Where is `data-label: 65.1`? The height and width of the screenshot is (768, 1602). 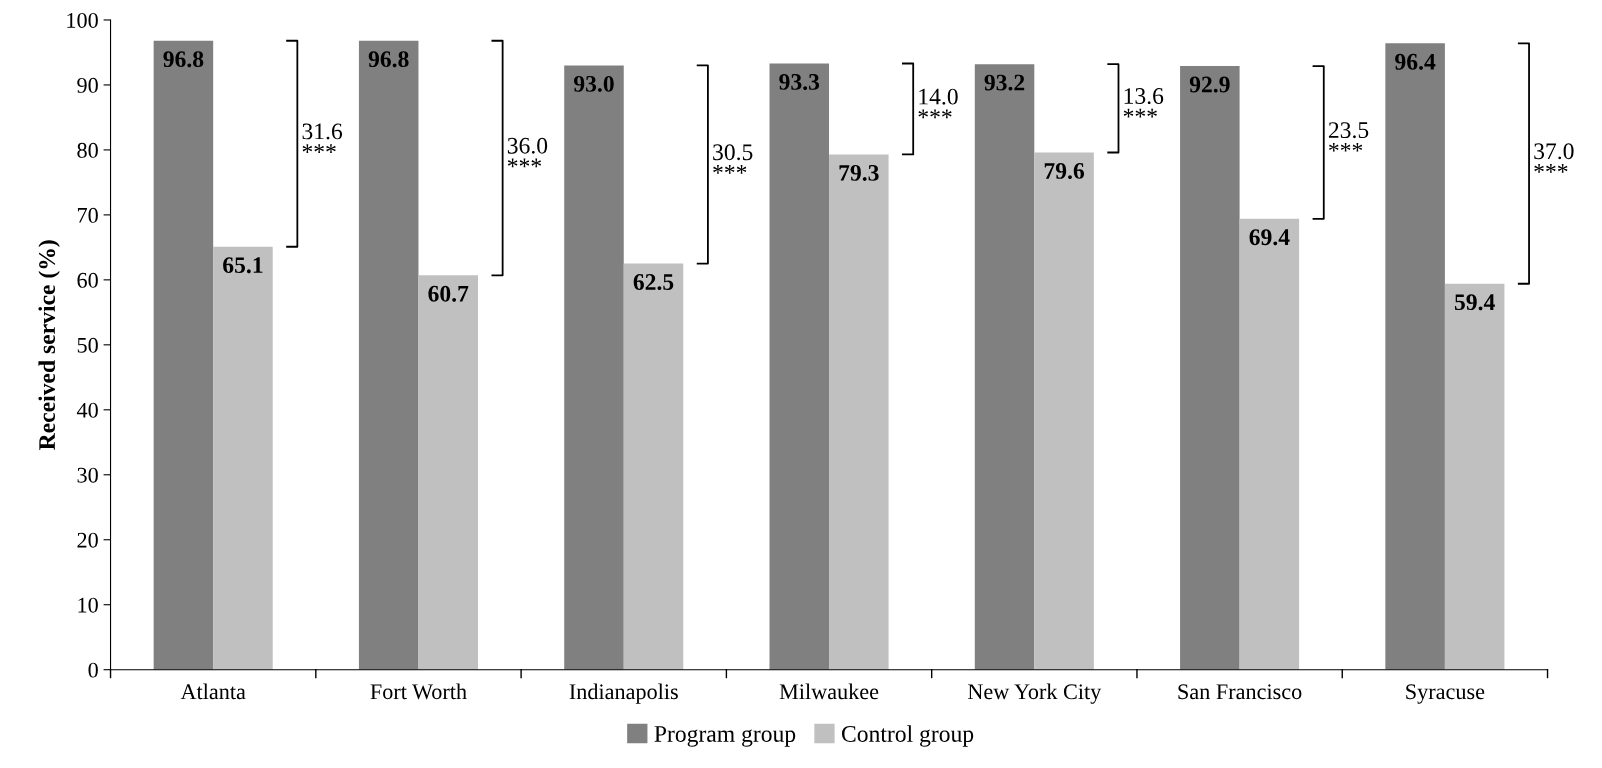 data-label: 65.1 is located at coordinates (243, 265).